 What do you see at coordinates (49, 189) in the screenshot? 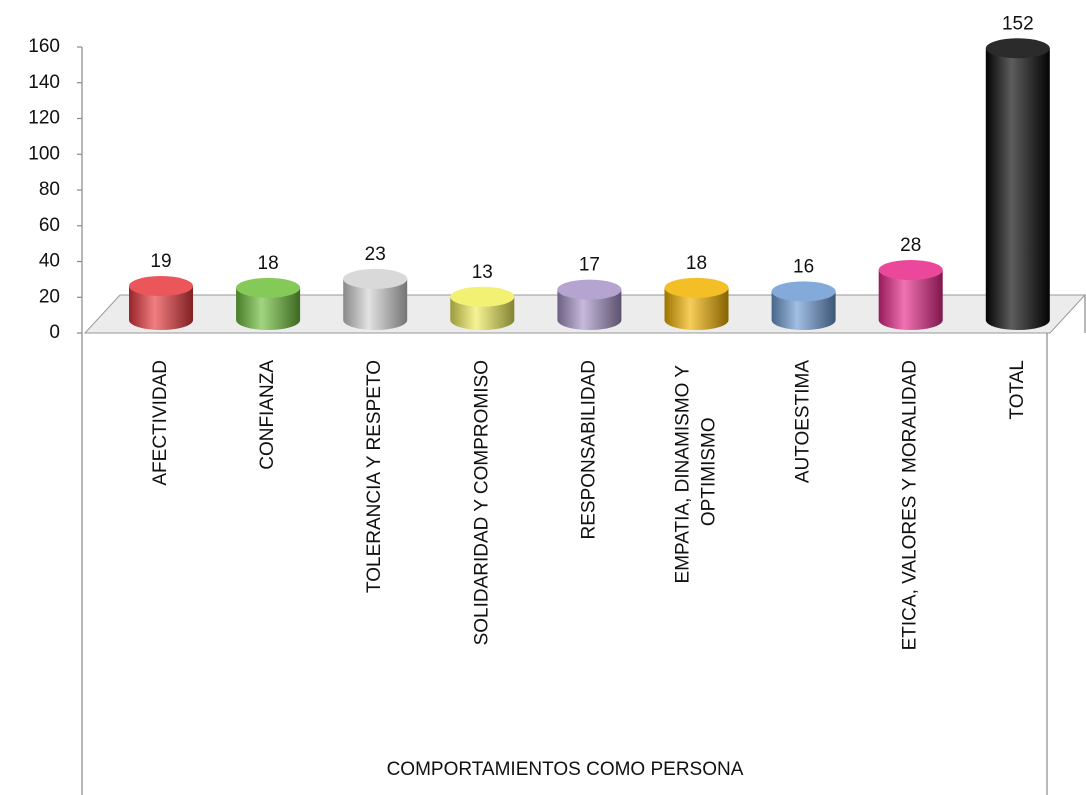
I see `y-tick-label: 80` at bounding box center [49, 189].